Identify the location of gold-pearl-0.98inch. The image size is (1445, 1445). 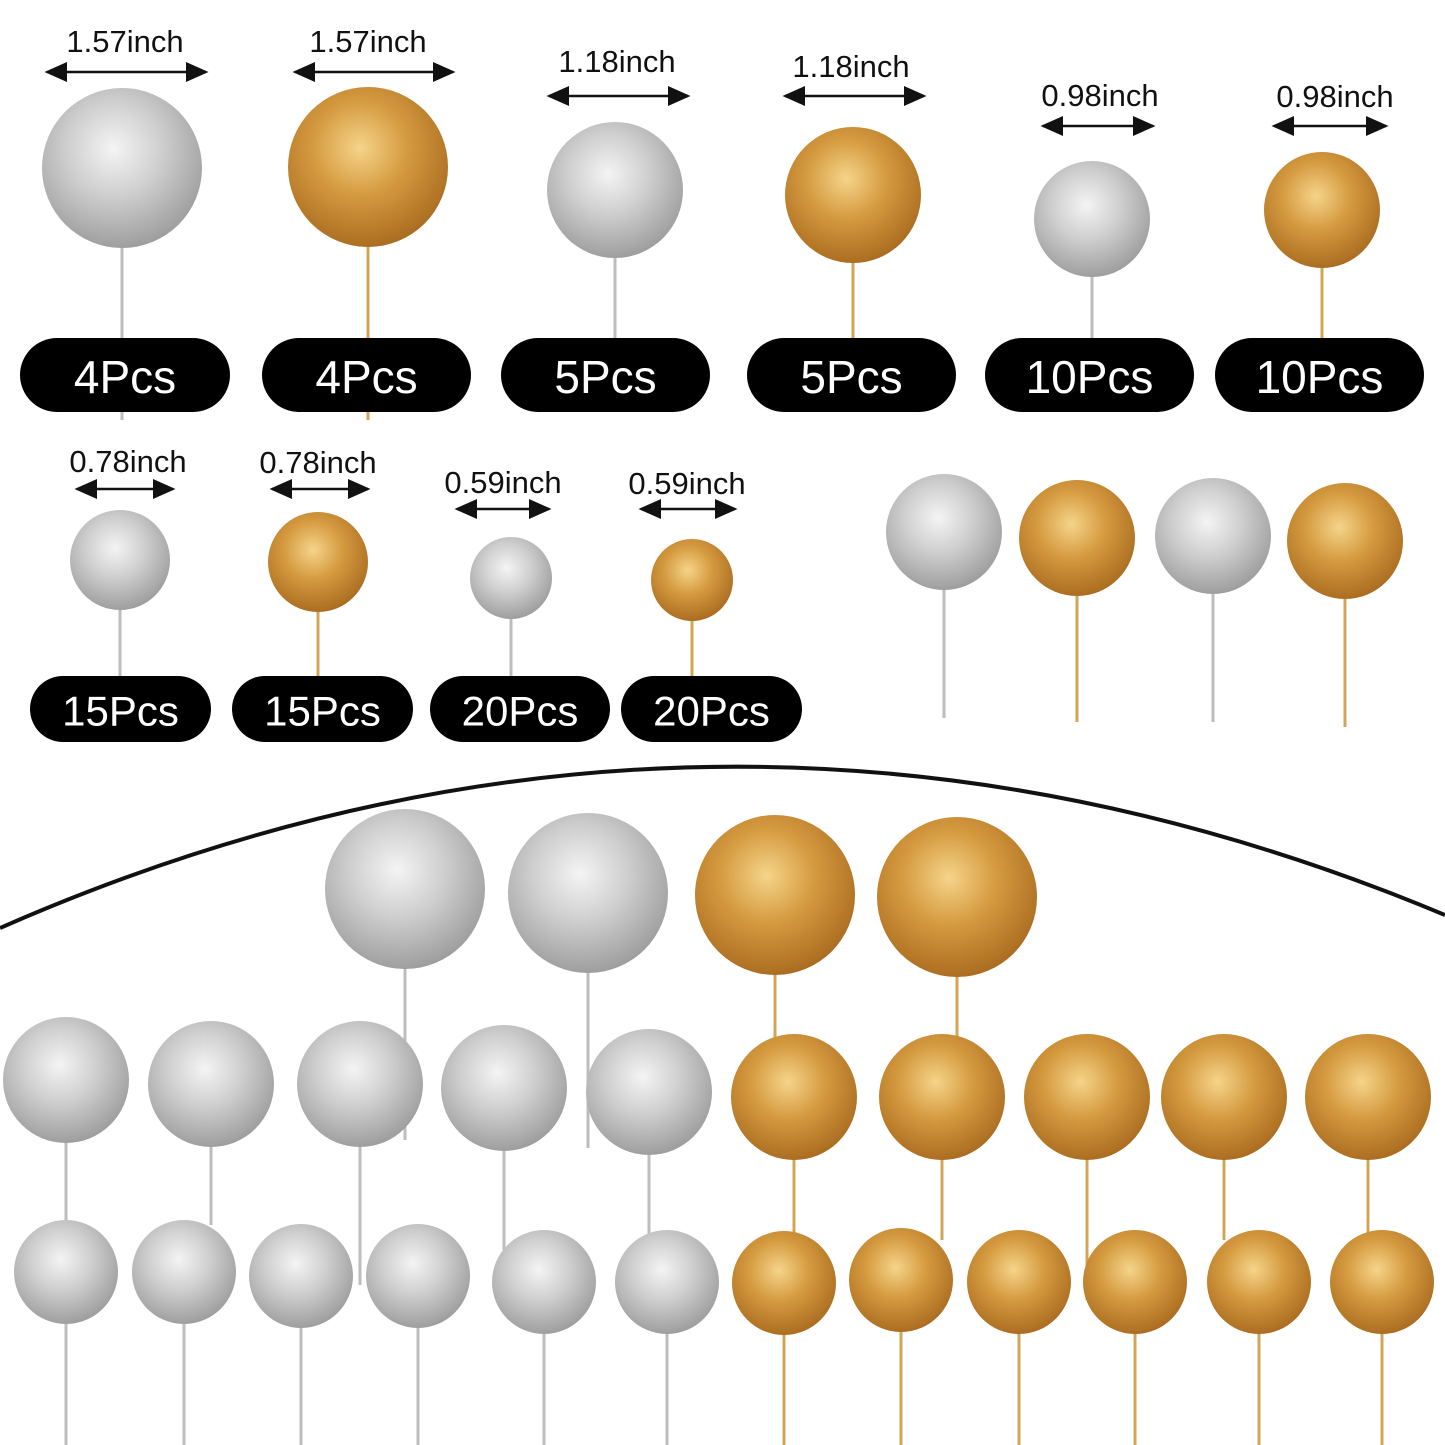
(1322, 210).